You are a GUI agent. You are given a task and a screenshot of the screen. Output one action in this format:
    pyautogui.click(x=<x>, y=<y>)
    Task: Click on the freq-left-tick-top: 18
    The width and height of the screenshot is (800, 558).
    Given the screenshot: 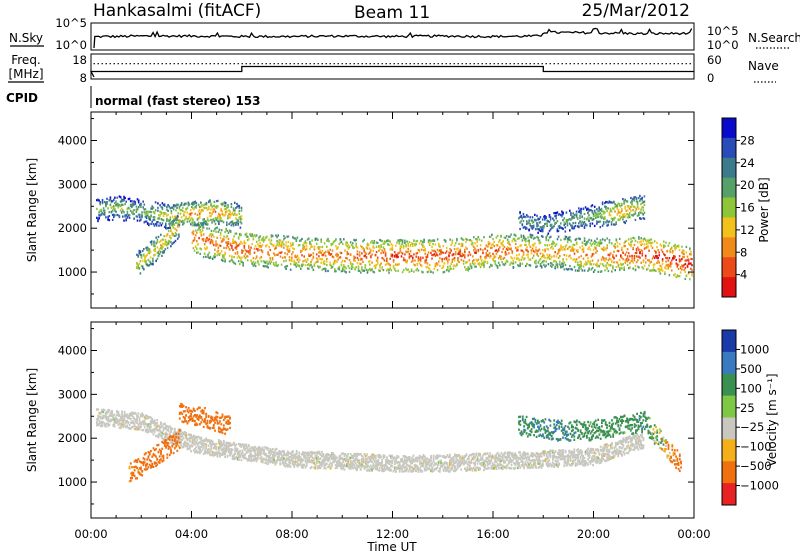 What is the action you would take?
    pyautogui.click(x=79, y=60)
    